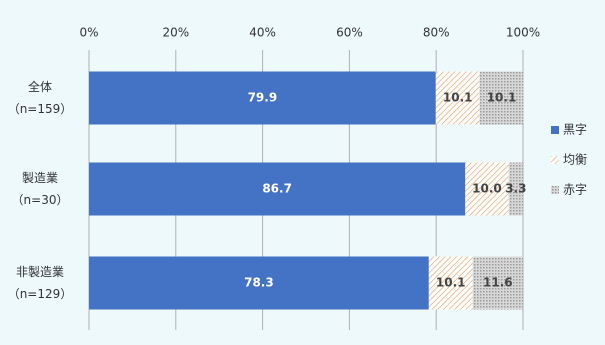 The height and width of the screenshot is (345, 605). What do you see at coordinates (262, 33) in the screenshot?
I see `x-tick-label: 40%` at bounding box center [262, 33].